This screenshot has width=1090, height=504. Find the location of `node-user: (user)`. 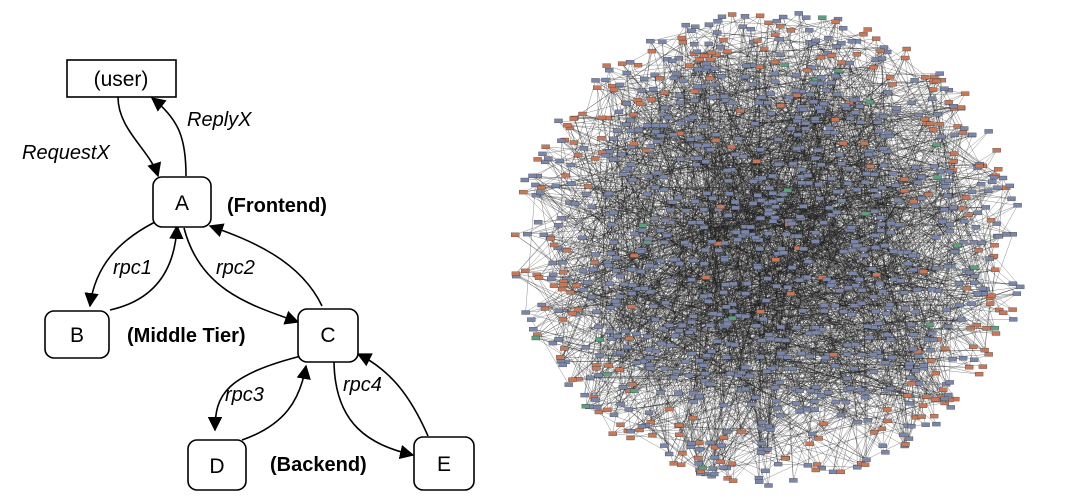

node-user: (user) is located at coordinates (121, 78).